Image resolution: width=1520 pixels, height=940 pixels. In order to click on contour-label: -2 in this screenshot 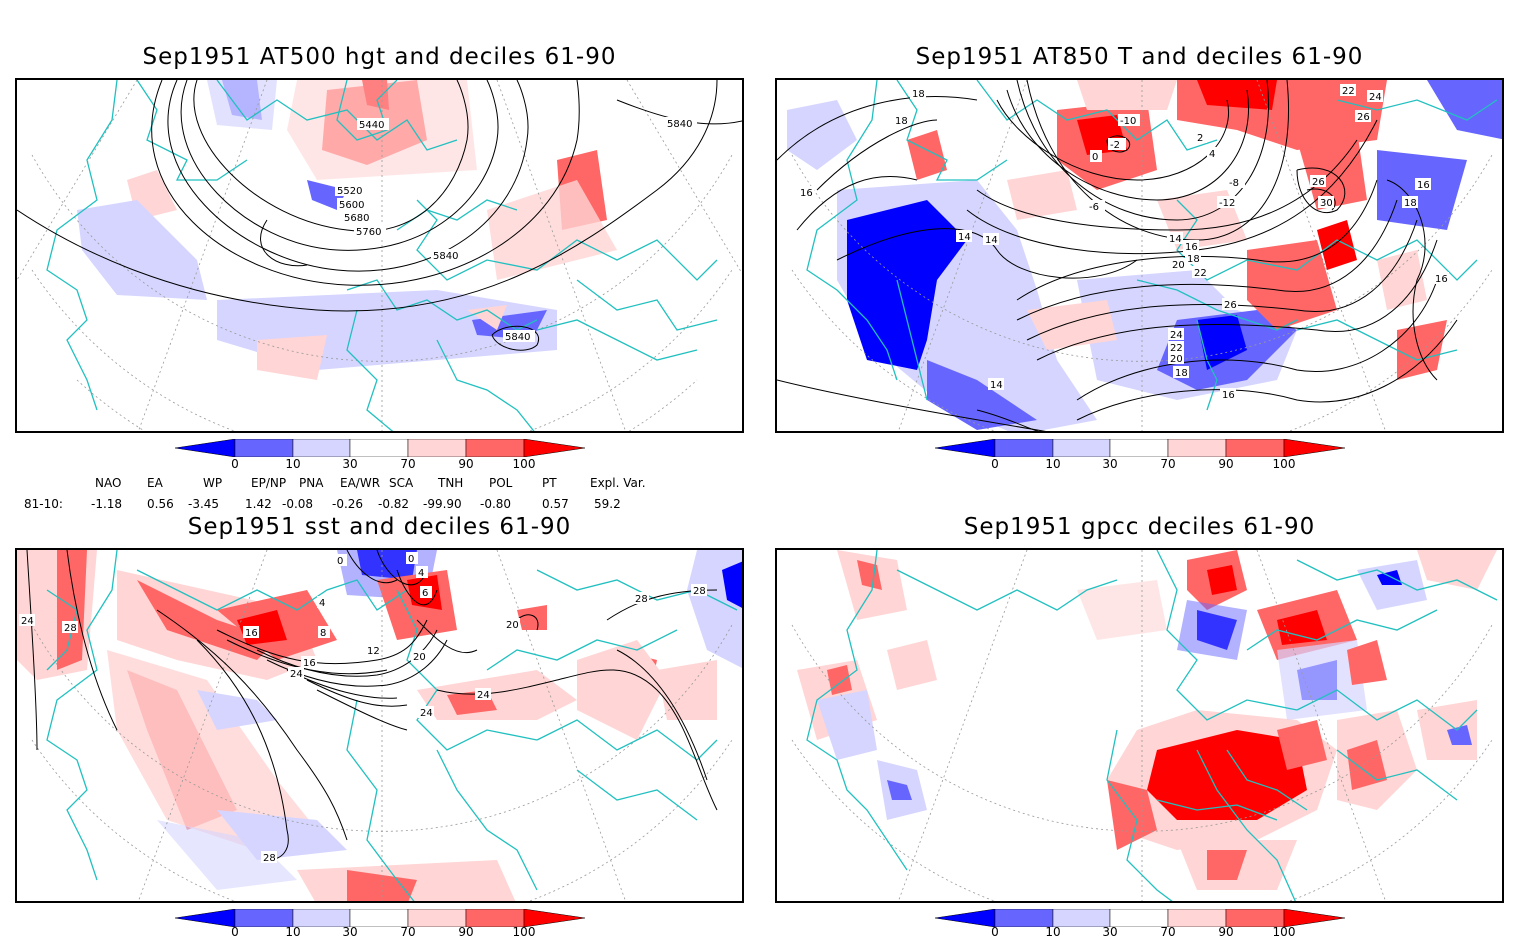, I will do `click(1115, 145)`.